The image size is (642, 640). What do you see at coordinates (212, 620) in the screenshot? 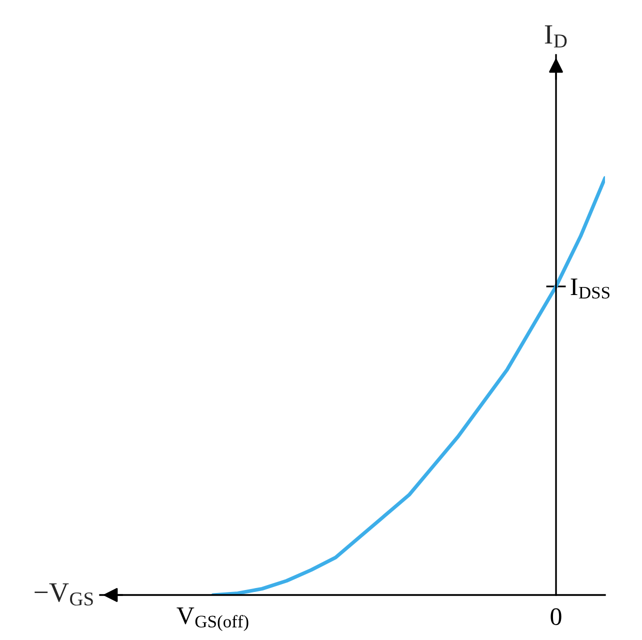
I see `x-tick-label: V$_{GS(off)}$` at bounding box center [212, 620].